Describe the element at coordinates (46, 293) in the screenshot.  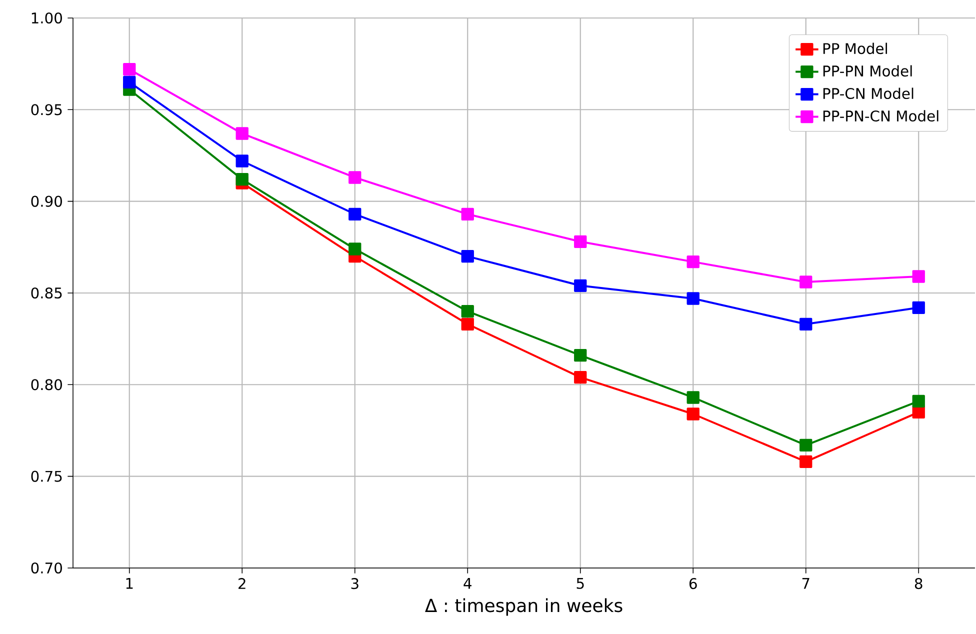
I see `y-tick-label: 0.85` at that location.